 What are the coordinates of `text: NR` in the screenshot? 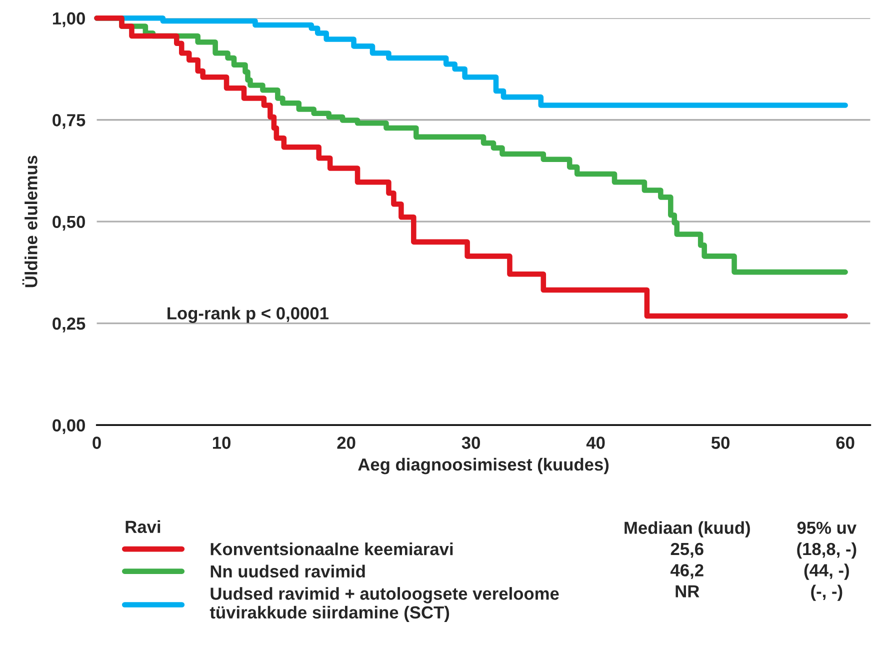 It's located at (688, 591).